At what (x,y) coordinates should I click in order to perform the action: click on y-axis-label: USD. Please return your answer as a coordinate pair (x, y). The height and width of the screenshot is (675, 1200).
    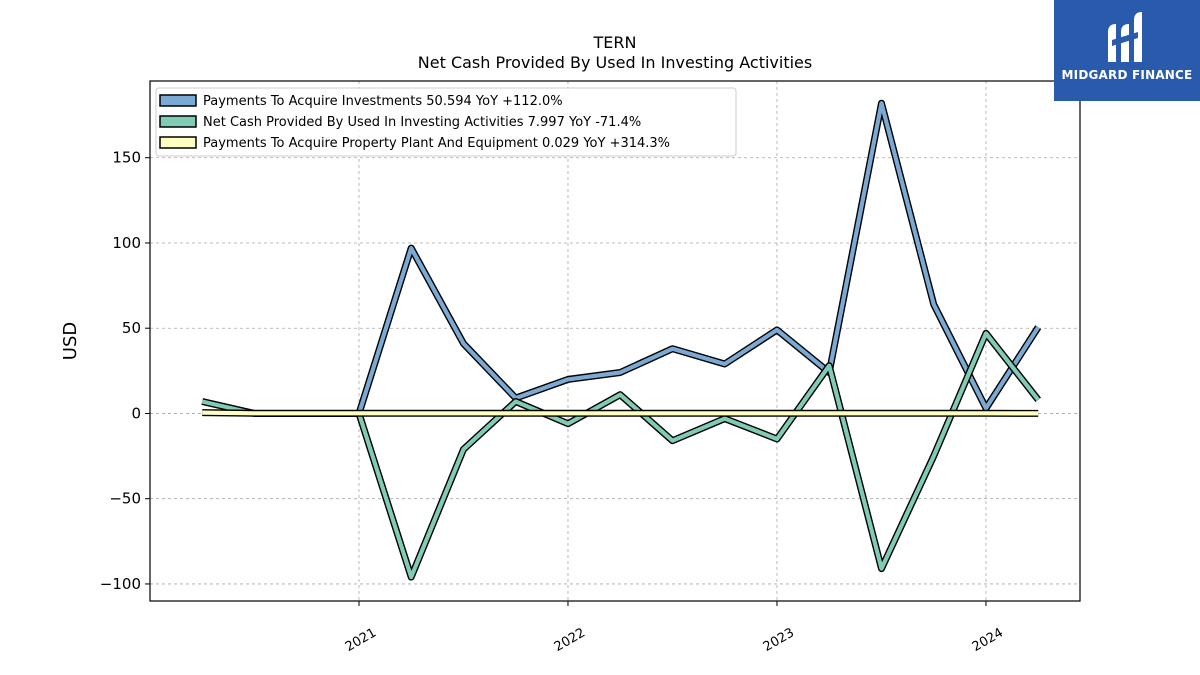
    Looking at the image, I should click on (70, 341).